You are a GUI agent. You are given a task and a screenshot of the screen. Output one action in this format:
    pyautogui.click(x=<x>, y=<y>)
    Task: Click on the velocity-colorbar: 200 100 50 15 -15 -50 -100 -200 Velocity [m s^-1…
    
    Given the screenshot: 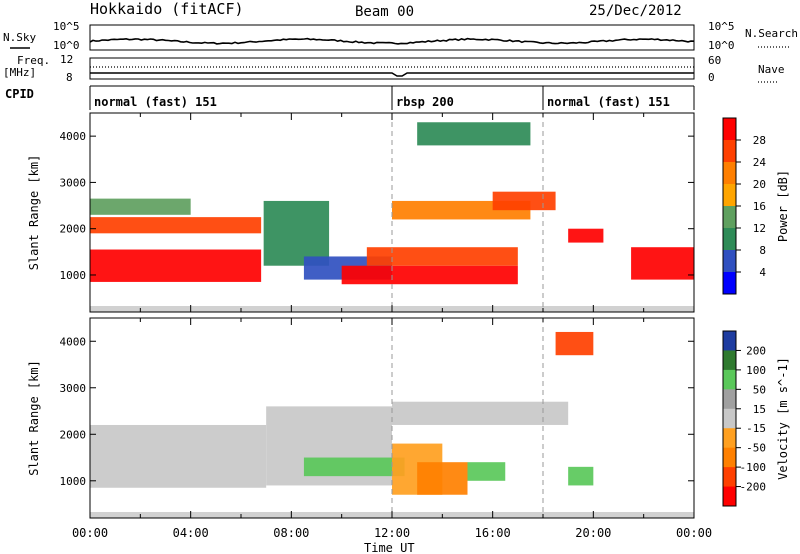 What is the action you would take?
    pyautogui.click(x=756, y=418)
    